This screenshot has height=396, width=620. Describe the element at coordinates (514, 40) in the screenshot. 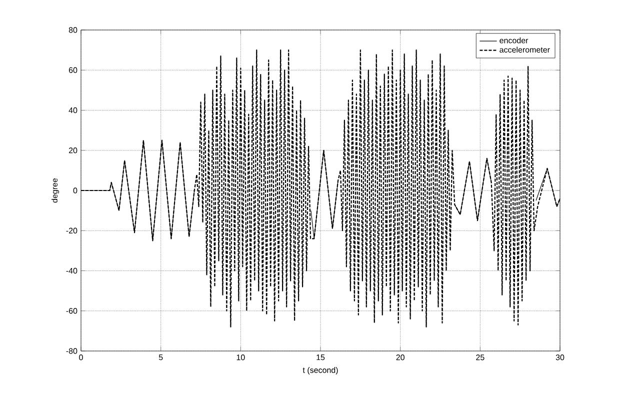

I see `legend-label: encoder` at that location.